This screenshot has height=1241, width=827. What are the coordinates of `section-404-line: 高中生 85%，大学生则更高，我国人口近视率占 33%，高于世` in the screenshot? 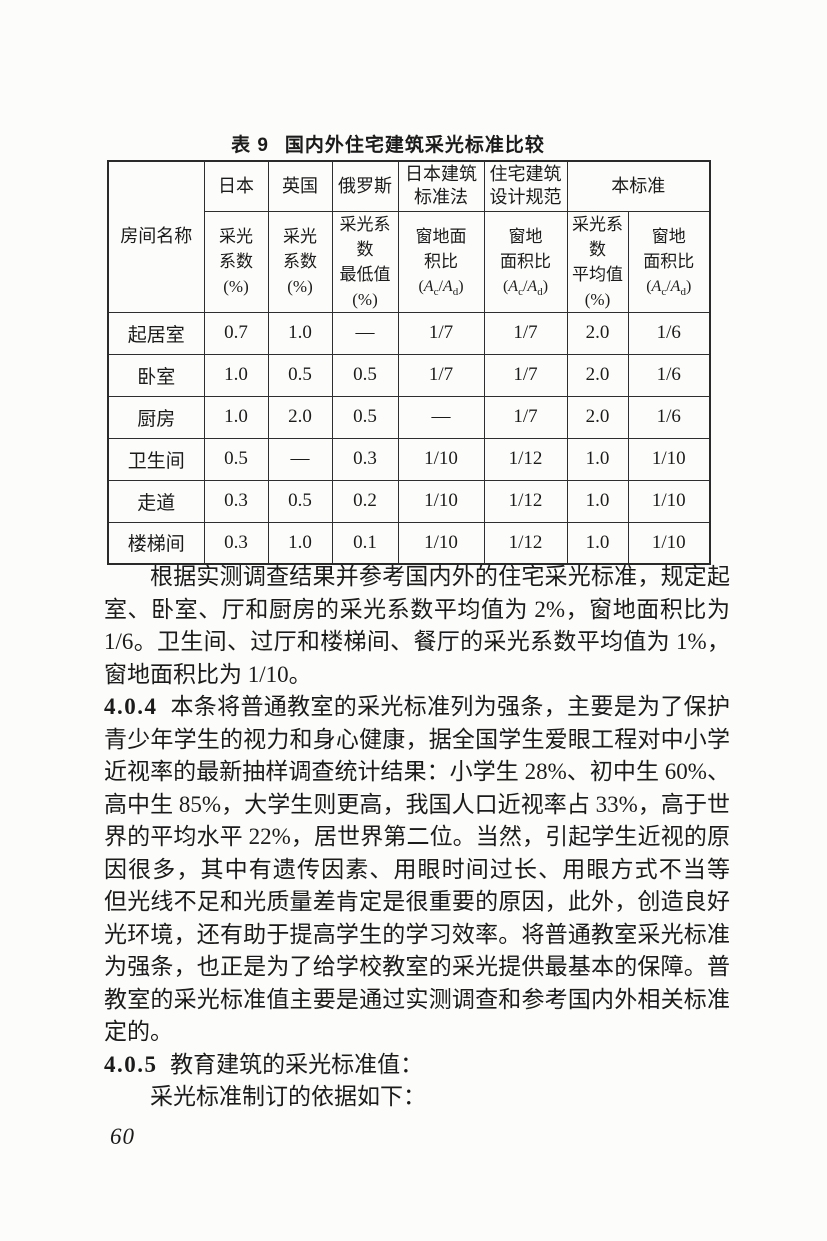 It's located at (417, 804).